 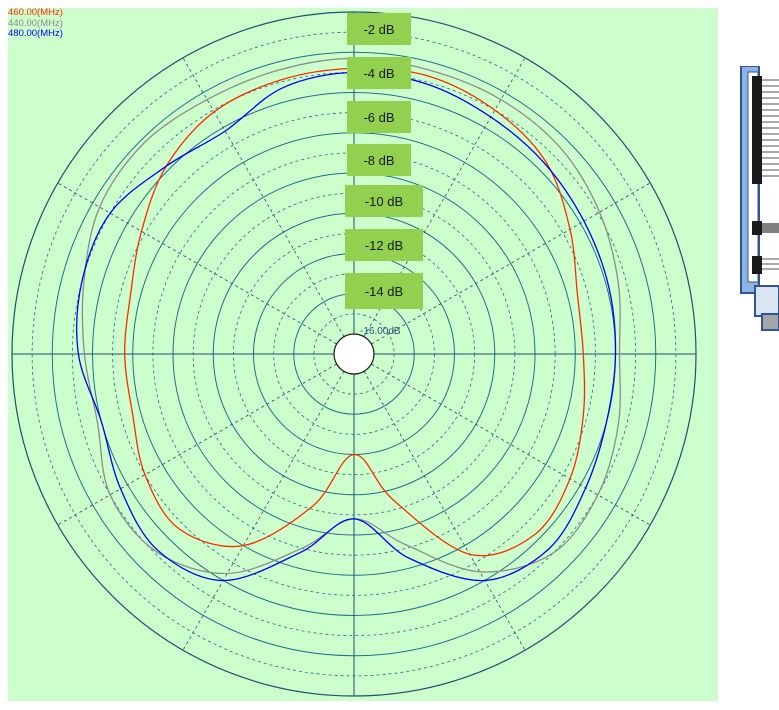 I want to click on legend-entry-1: 460.00(MHz), so click(x=35, y=13).